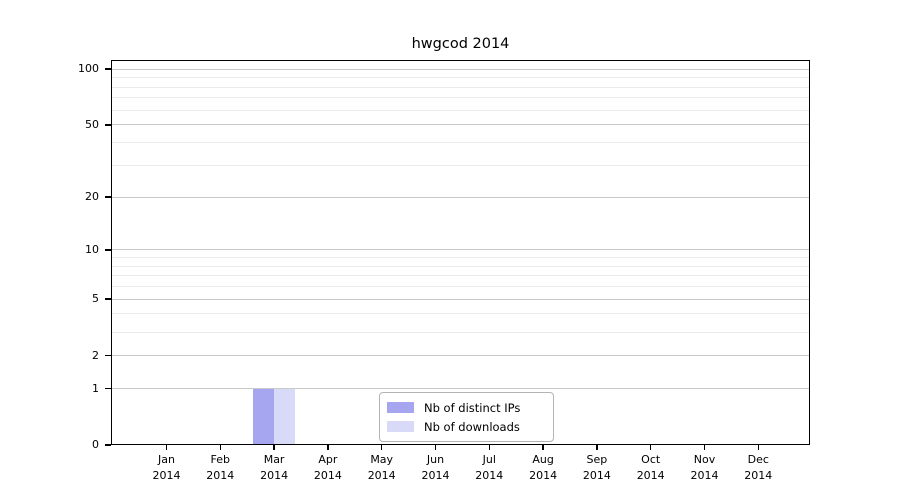  I want to click on y-tick-label: 5, so click(95, 299).